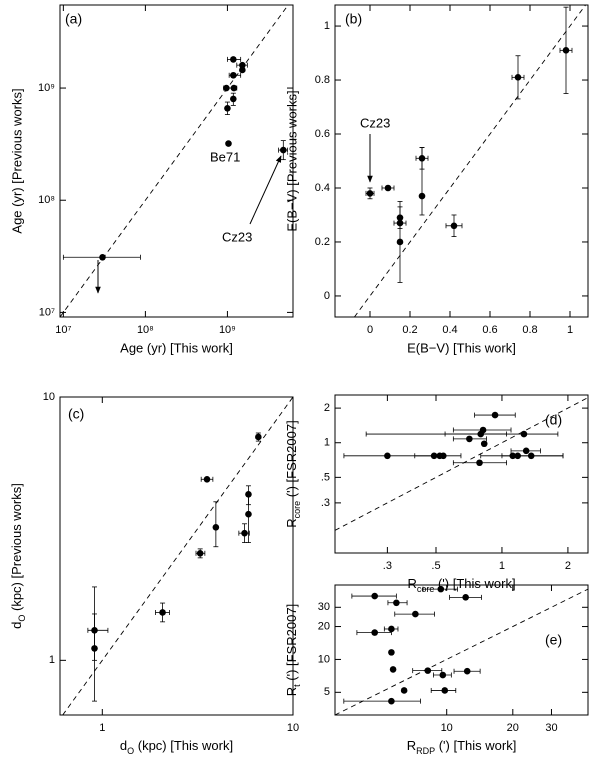 This screenshot has width=593, height=757. What do you see at coordinates (322, 134) in the screenshot?
I see `y-tick-label: 0.6` at bounding box center [322, 134].